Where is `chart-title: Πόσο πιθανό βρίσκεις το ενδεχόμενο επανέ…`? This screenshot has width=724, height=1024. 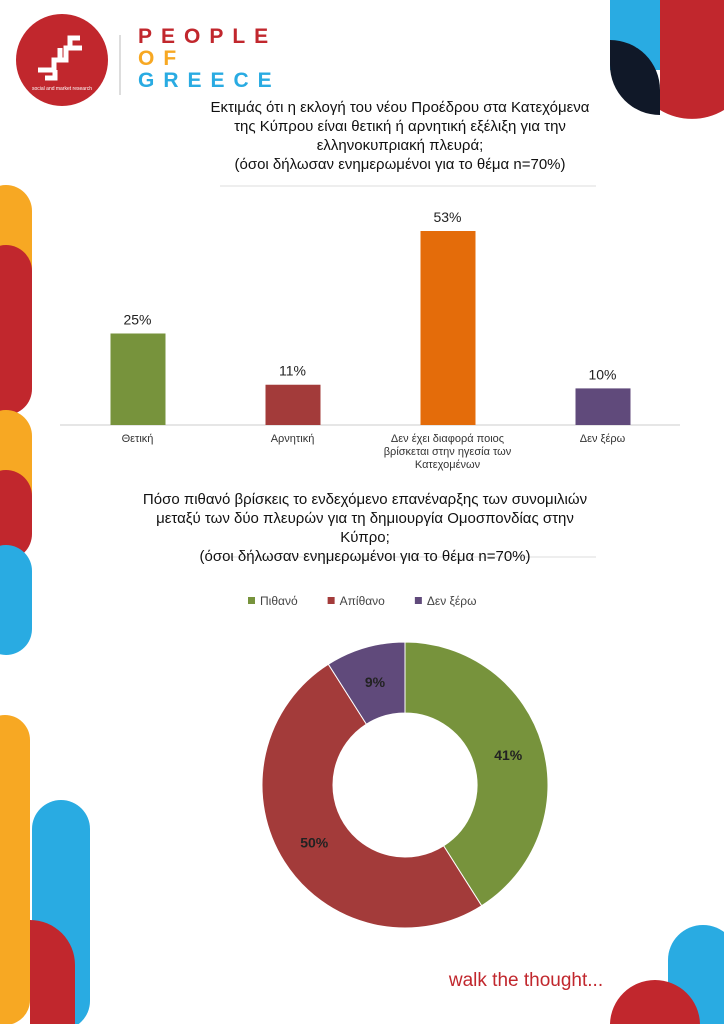
chart-title: Πόσο πιθανό βρίσκεις το ενδεχόμενο επανέ… is located at coordinates (365, 528).